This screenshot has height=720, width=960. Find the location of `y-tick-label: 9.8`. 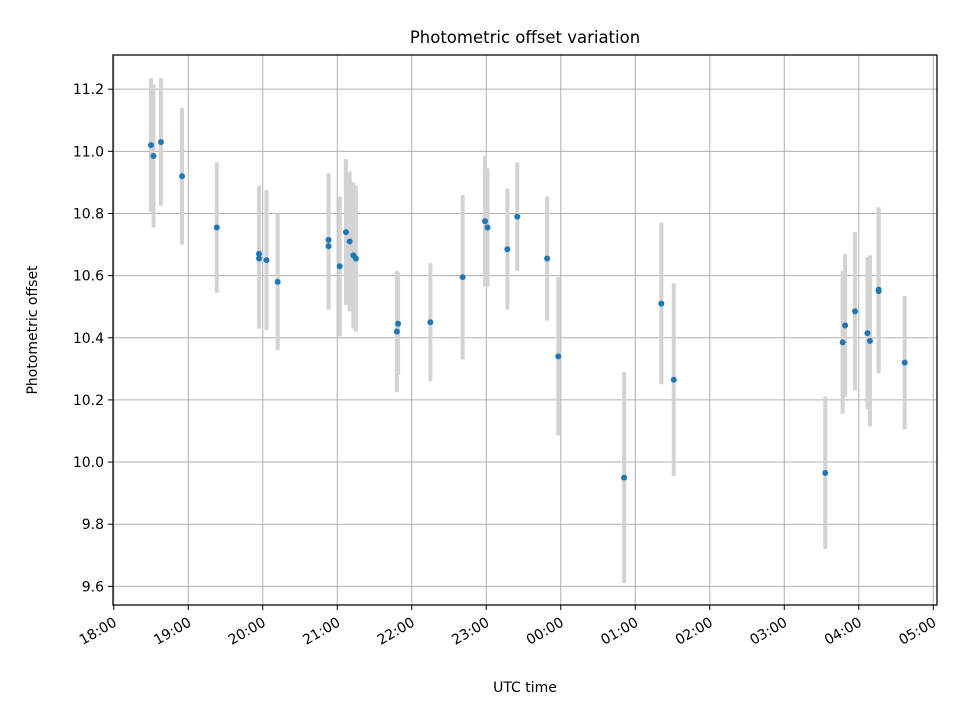

y-tick-label: 9.8 is located at coordinates (93, 525).